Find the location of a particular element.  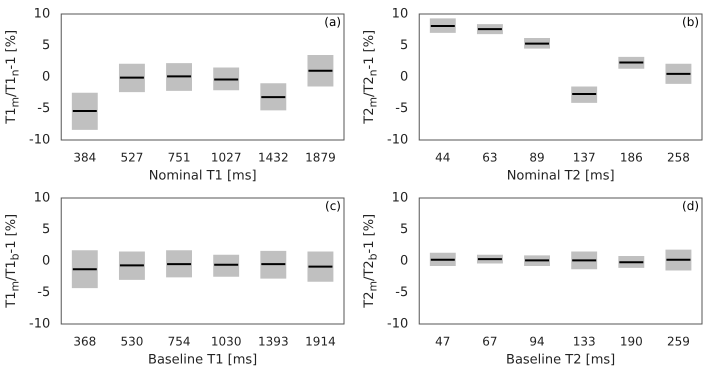

x-tick-label: 259 is located at coordinates (678, 341).